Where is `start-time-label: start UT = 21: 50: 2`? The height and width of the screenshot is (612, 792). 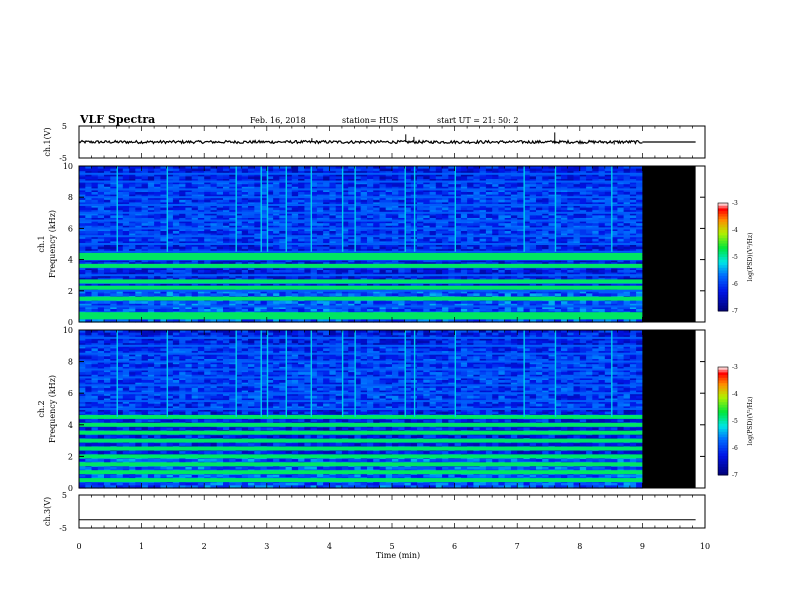
start-time-label: start UT = 21: 50: 2 is located at coordinates (478, 120).